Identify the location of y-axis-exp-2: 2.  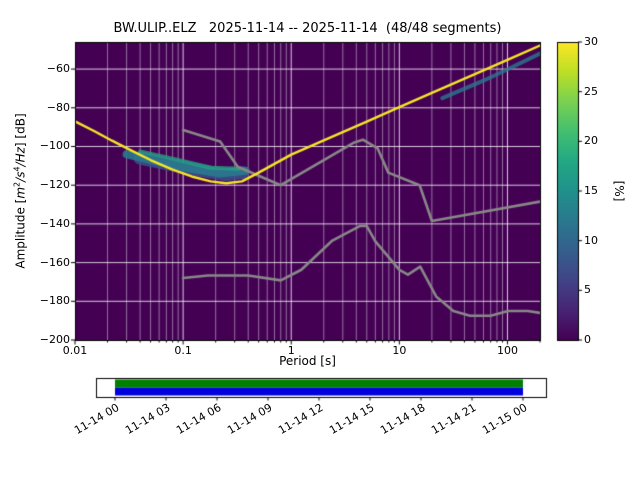
(17, 184).